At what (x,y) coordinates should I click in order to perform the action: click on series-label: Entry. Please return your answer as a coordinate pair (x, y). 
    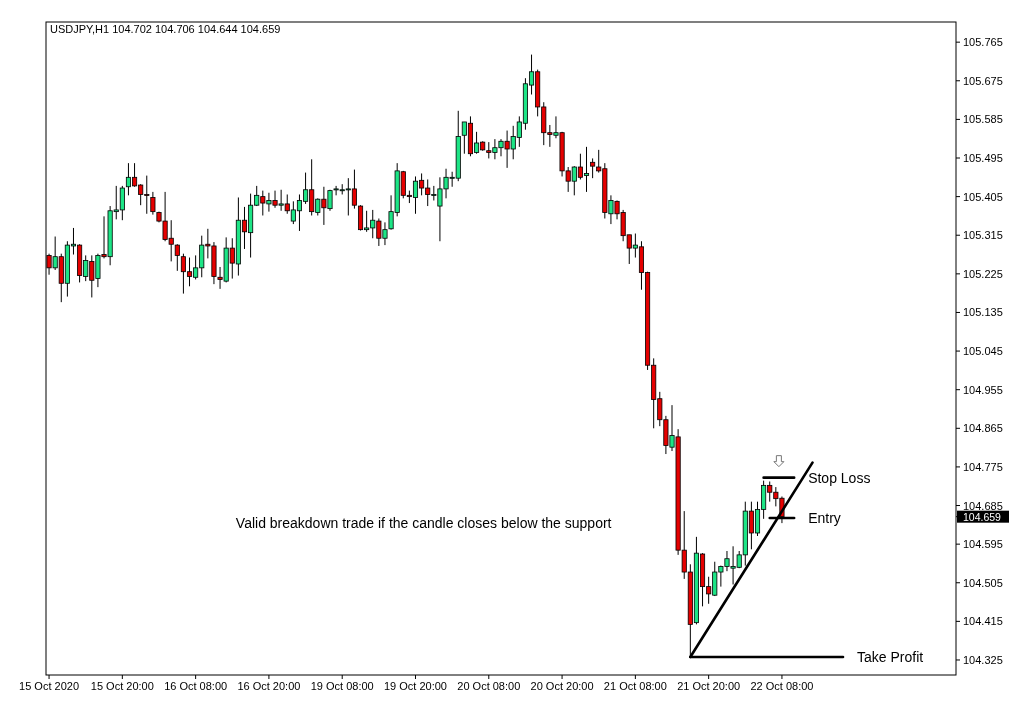
    Looking at the image, I should click on (824, 517).